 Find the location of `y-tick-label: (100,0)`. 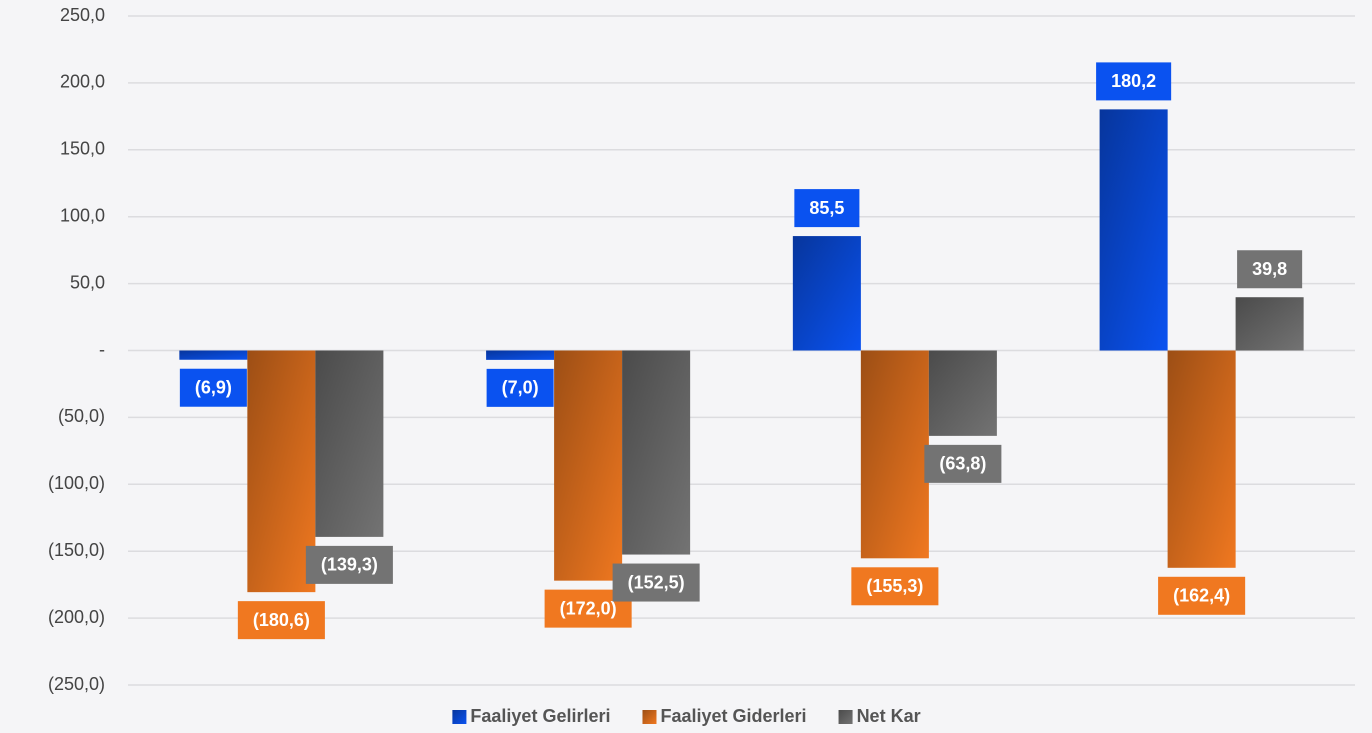

y-tick-label: (100,0) is located at coordinates (76, 483).